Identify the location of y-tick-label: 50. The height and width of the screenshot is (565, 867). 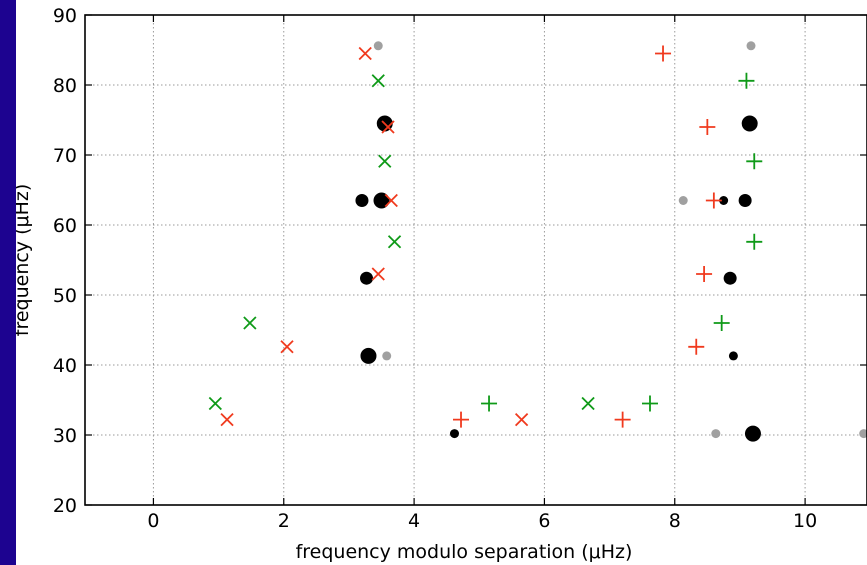
(65, 296).